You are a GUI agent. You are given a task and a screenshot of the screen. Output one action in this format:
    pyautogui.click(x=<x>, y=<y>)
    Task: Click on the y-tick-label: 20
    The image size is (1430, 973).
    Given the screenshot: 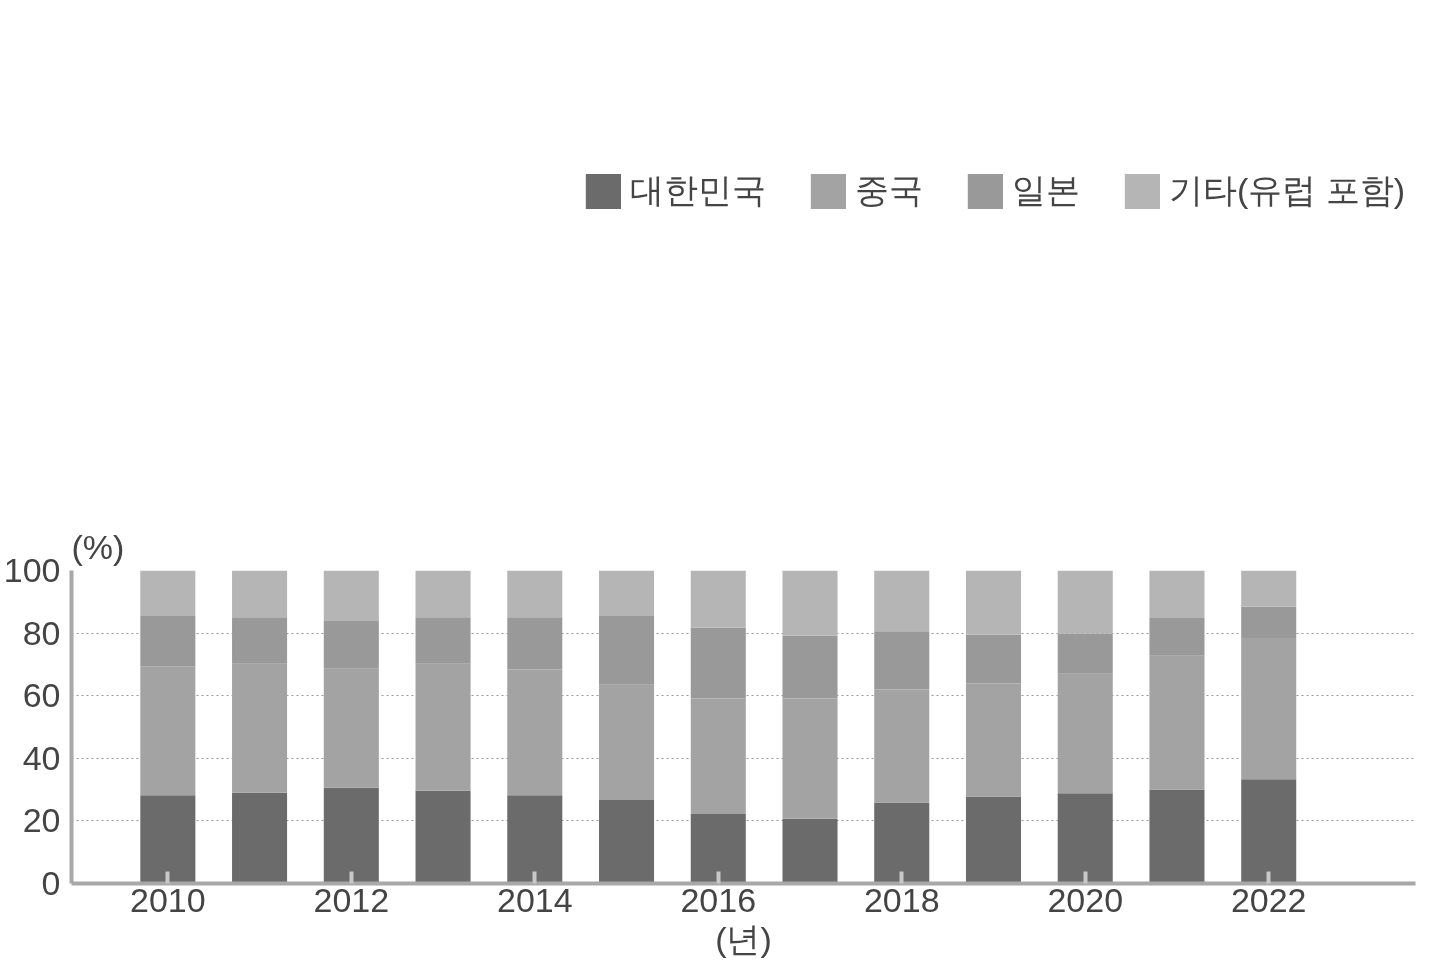 What is the action you would take?
    pyautogui.click(x=41, y=820)
    